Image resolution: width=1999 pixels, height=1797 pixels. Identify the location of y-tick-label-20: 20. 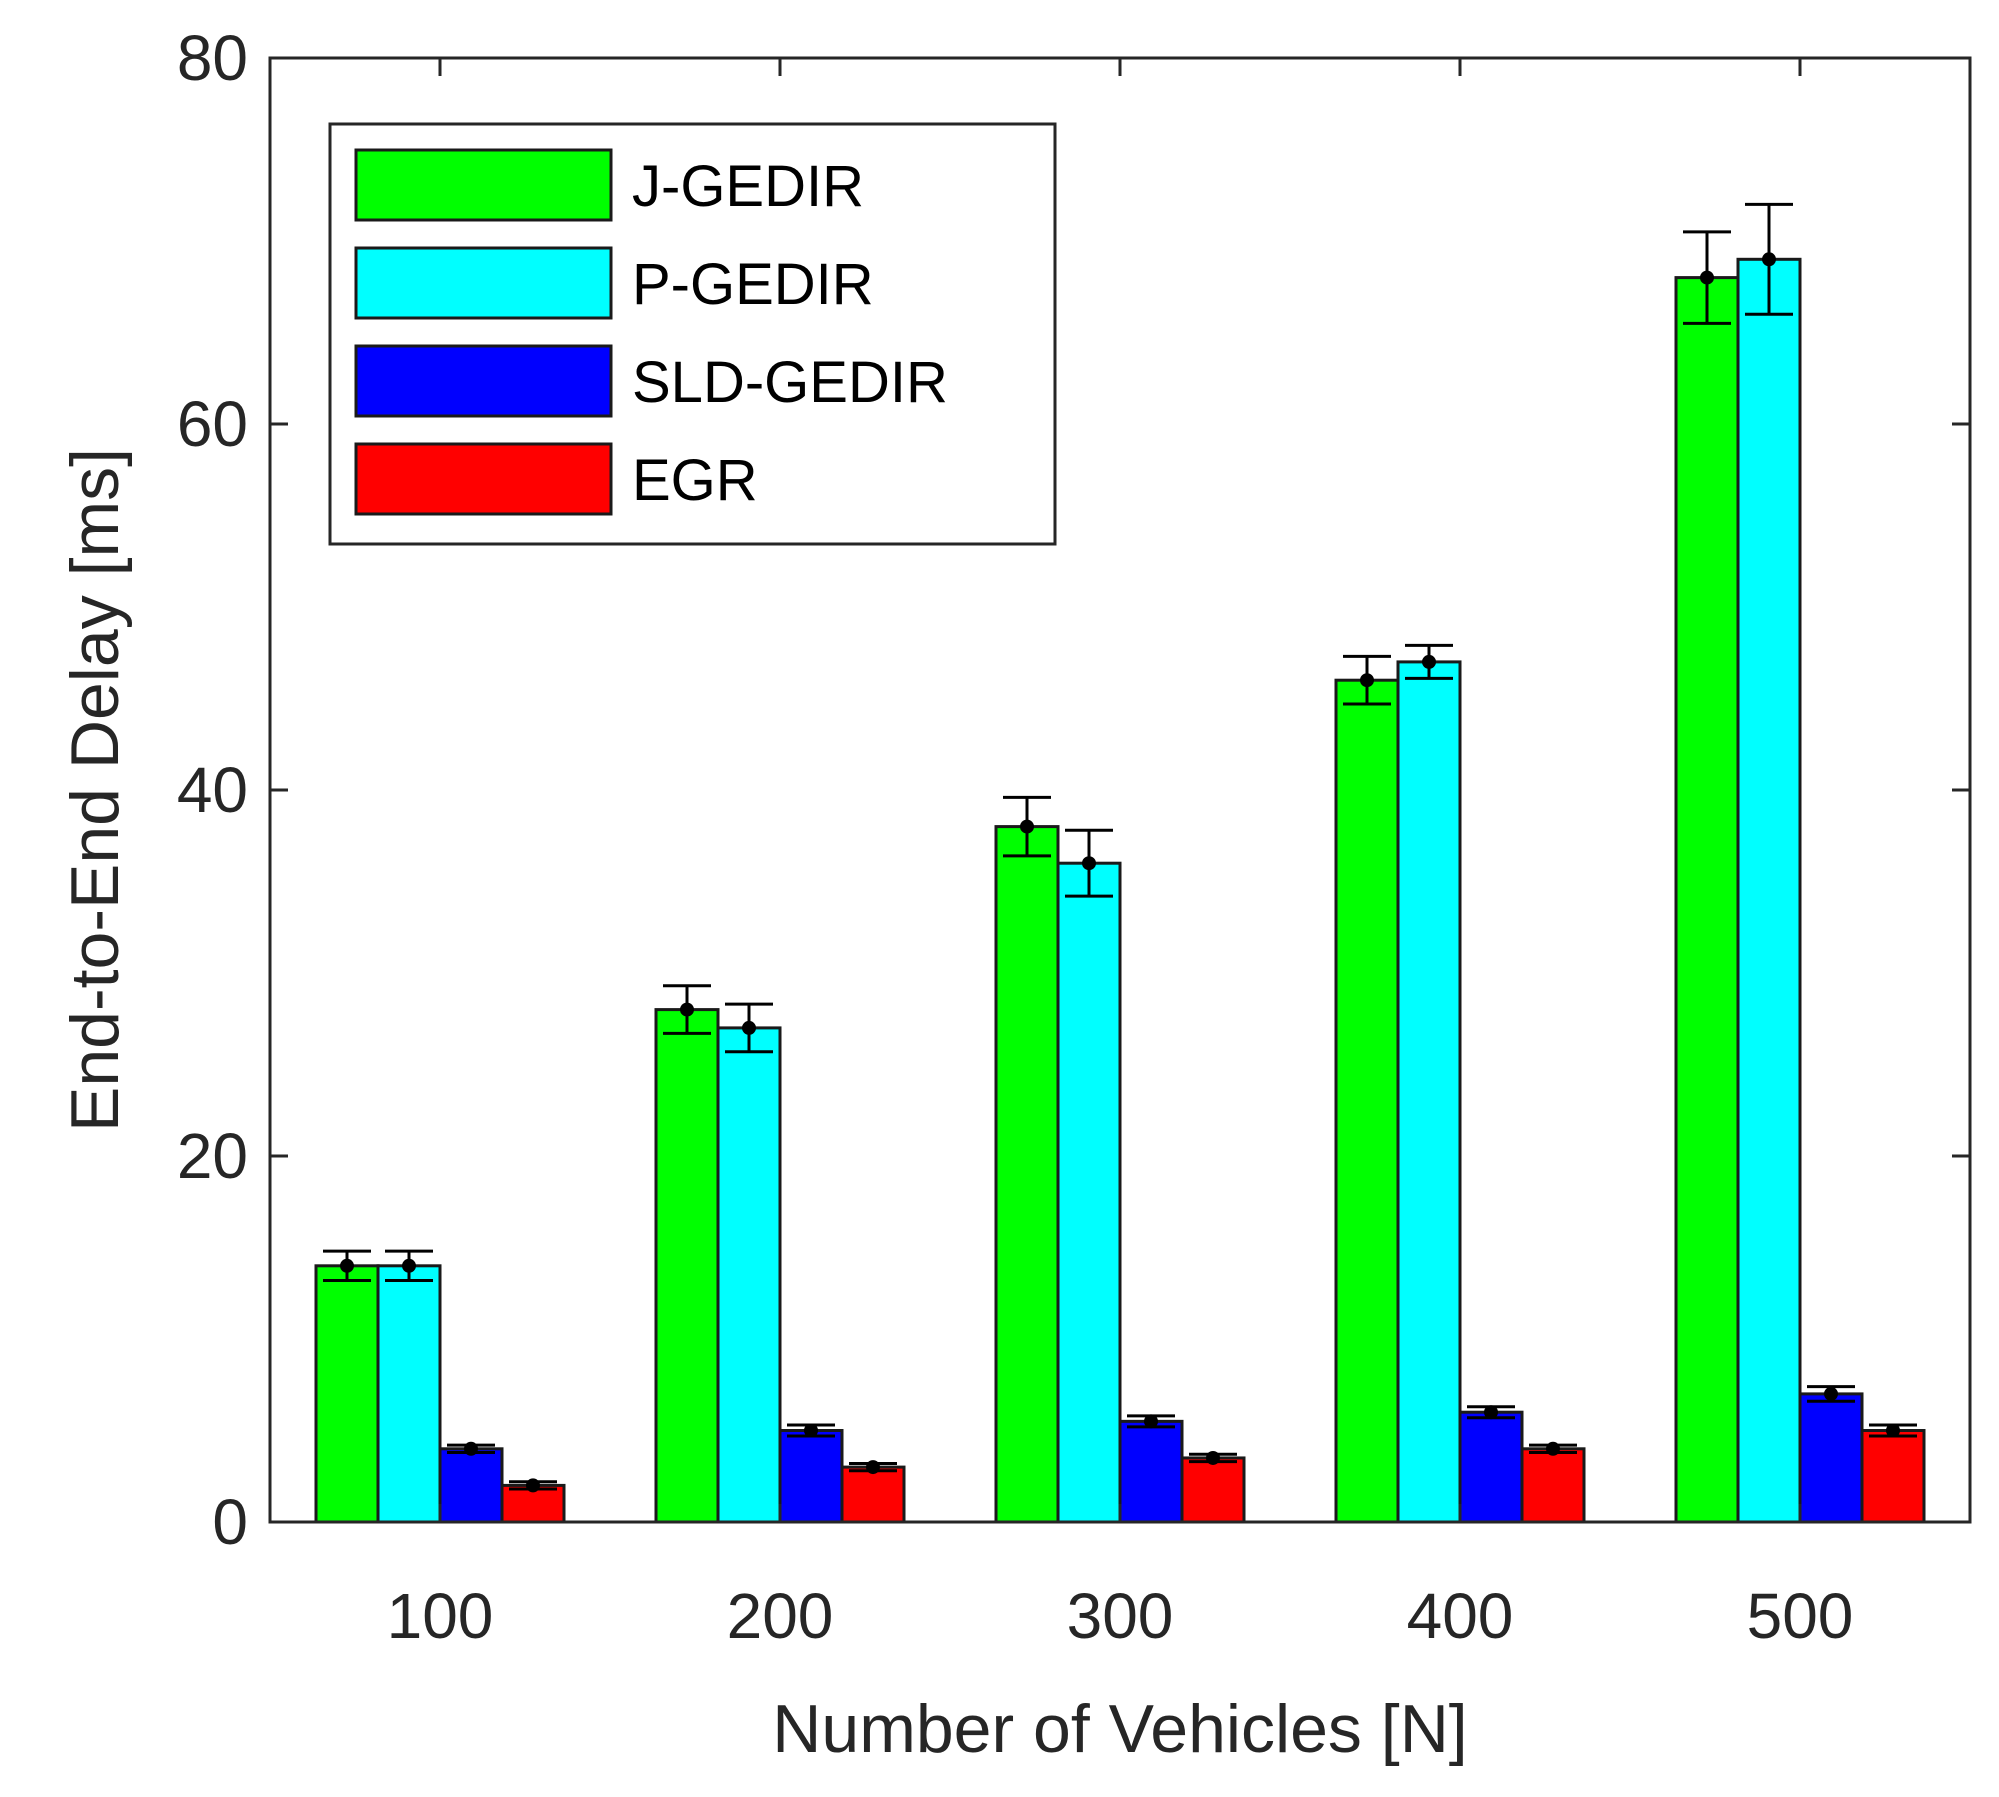
(212, 1156).